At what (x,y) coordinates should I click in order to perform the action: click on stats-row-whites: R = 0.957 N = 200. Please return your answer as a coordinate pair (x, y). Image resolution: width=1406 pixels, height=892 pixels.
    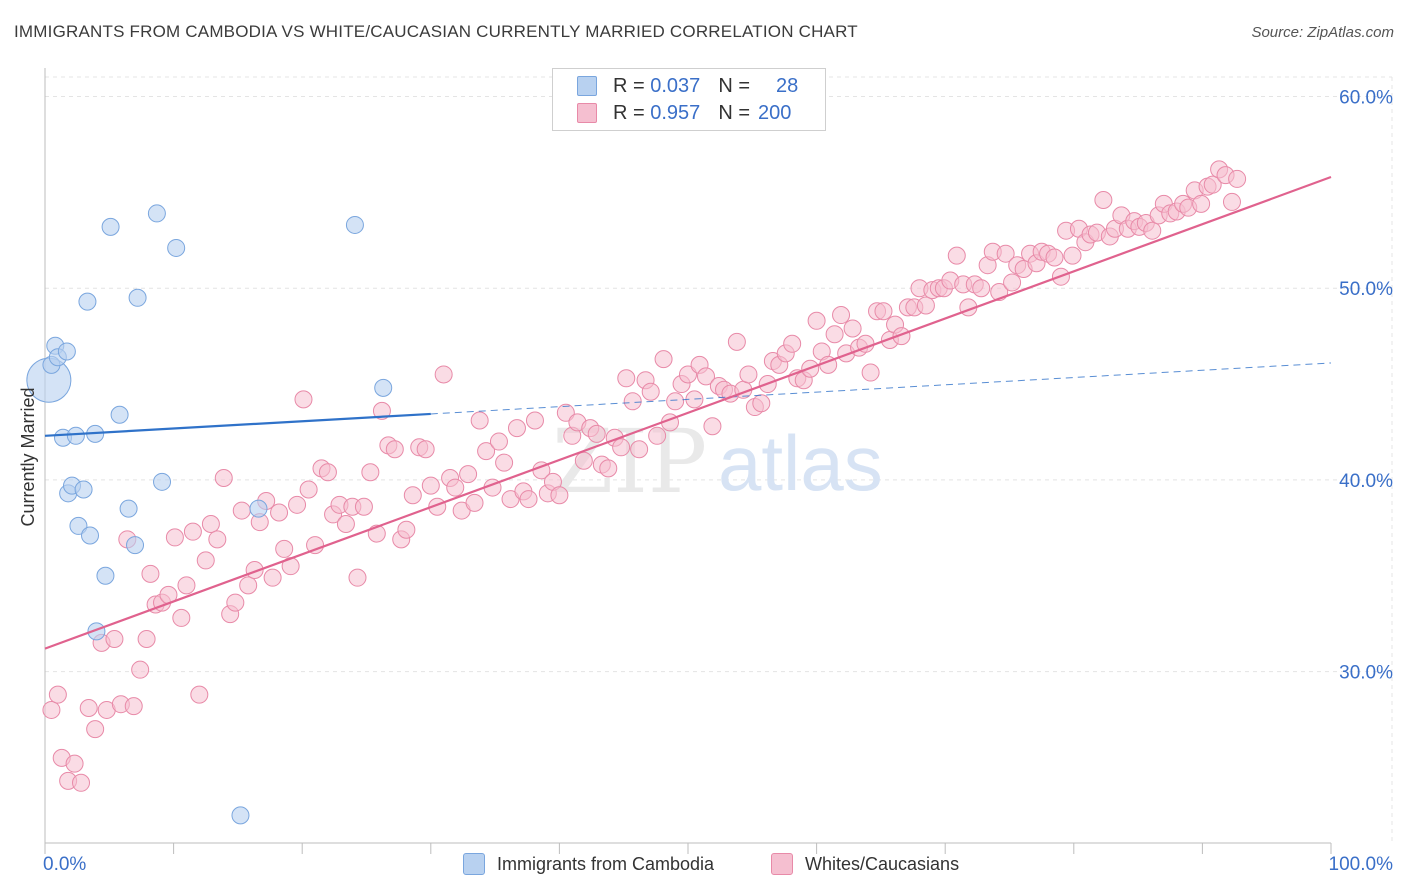
    Looking at the image, I should click on (684, 113).